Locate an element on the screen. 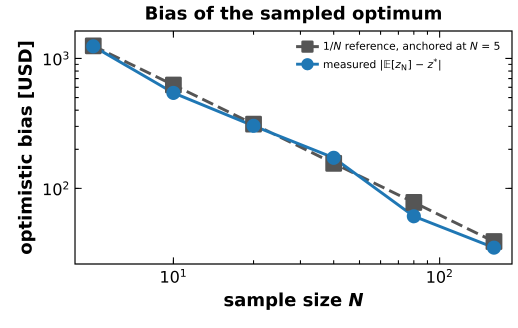  chart-title: Bias of the sampled optimum is located at coordinates (293, 15).